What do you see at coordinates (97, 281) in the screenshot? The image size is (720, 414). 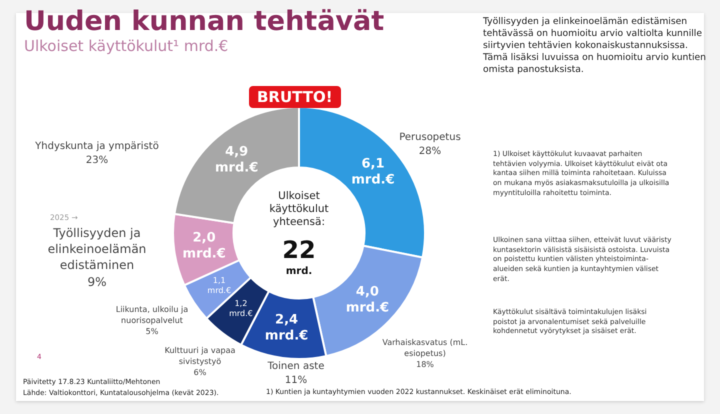 I see `text: 9%` at bounding box center [97, 281].